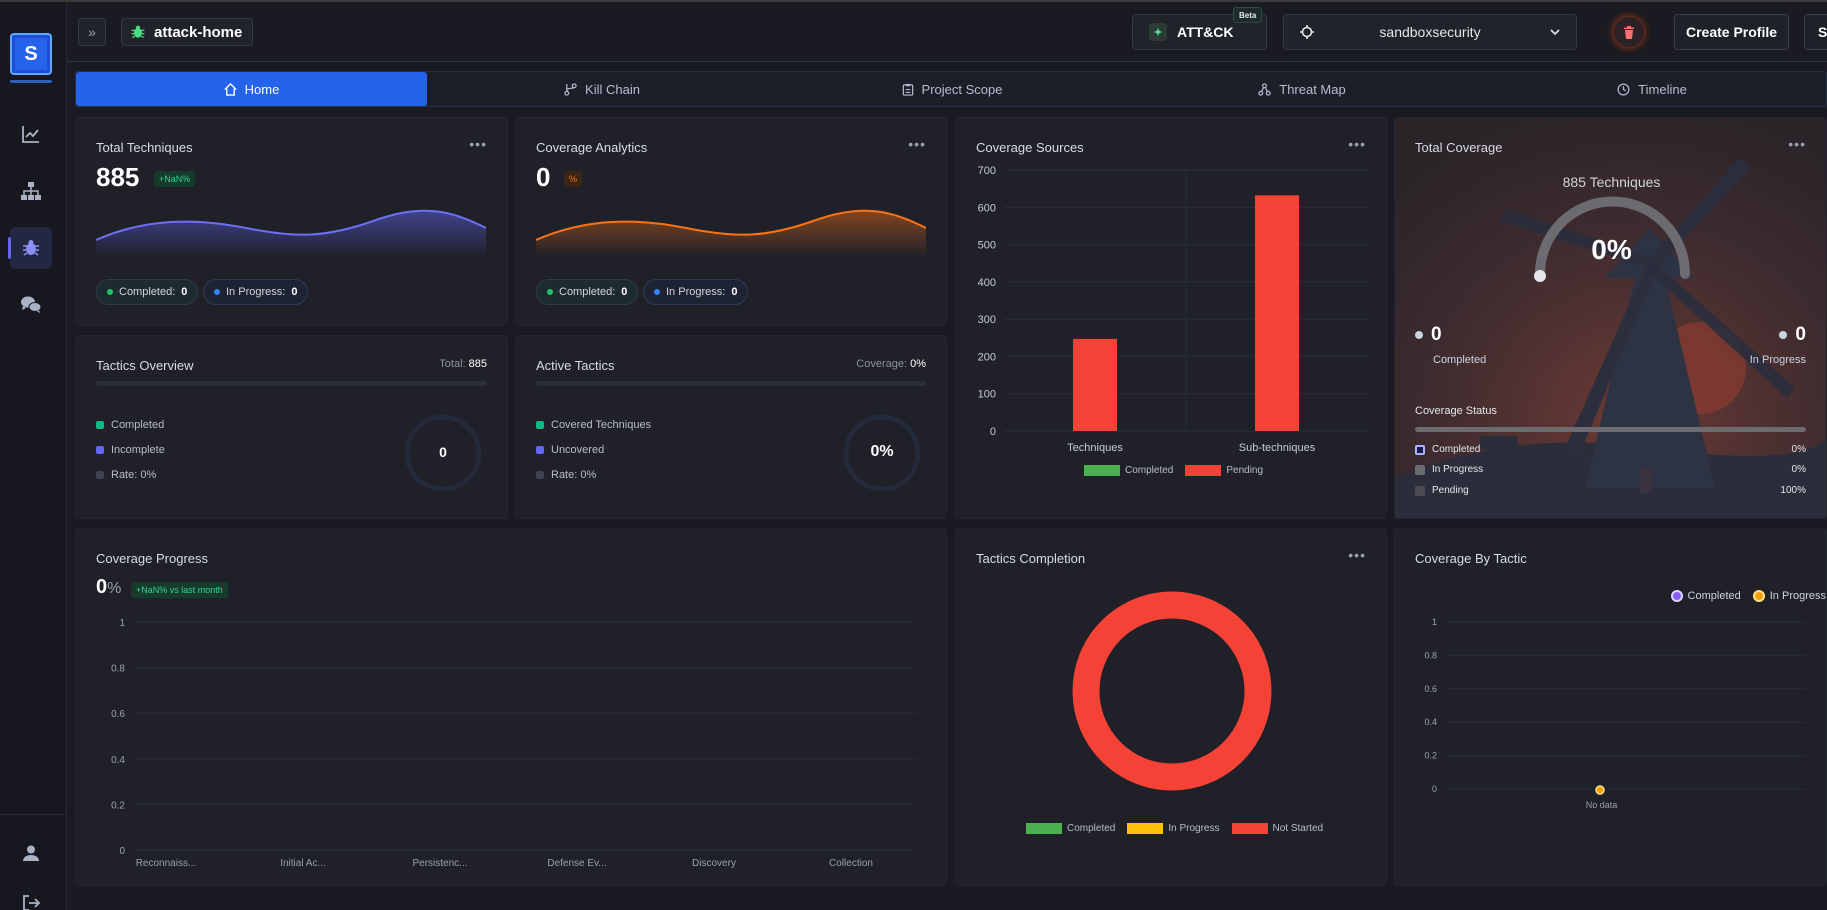 The height and width of the screenshot is (910, 1827). What do you see at coordinates (1312, 89) in the screenshot?
I see `tab-label: Threat Map` at bounding box center [1312, 89].